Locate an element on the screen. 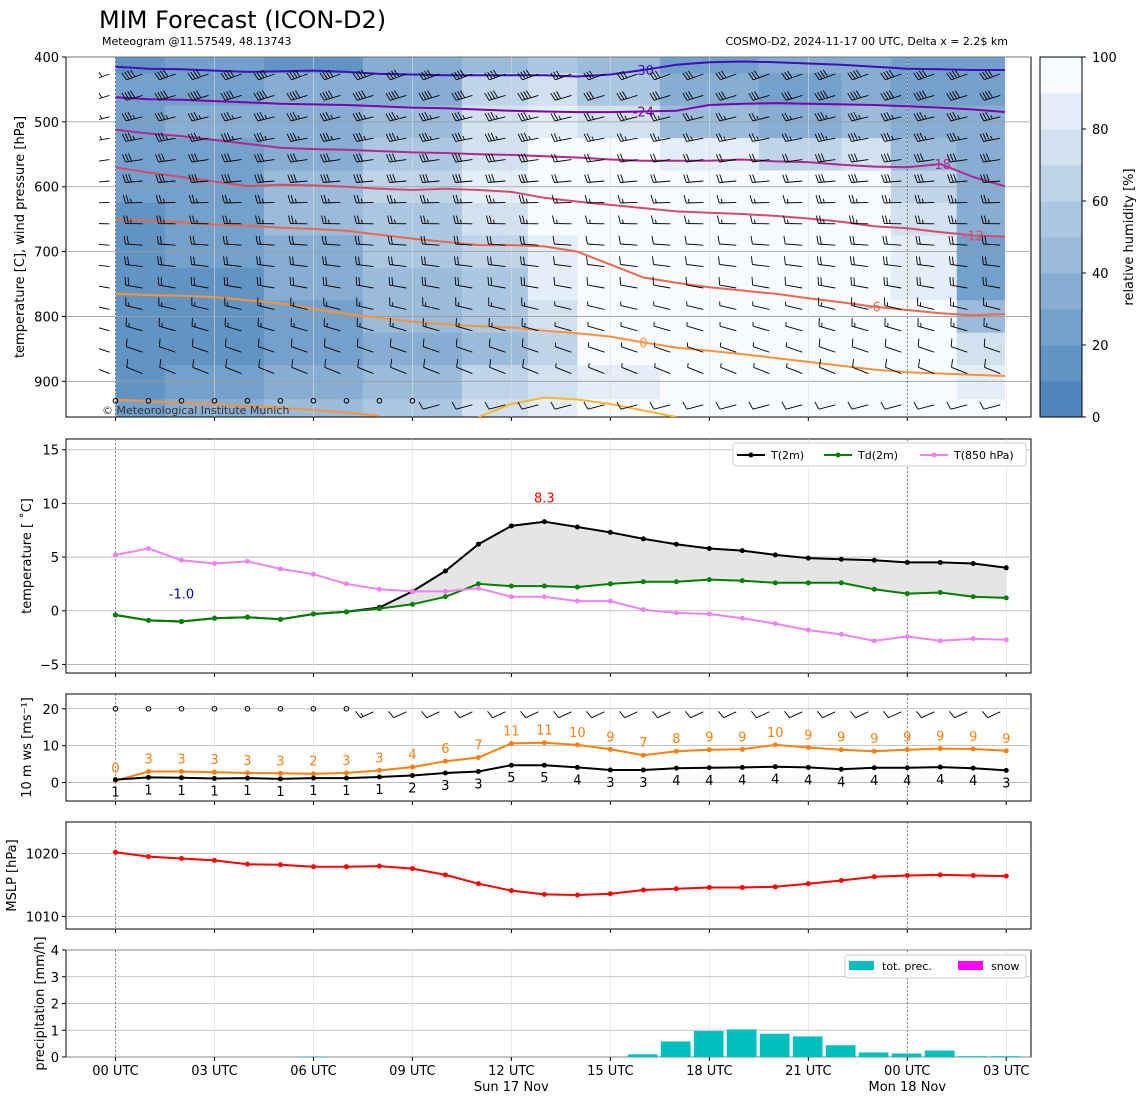 The height and width of the screenshot is (1105, 1148). gust-value-label: 2 is located at coordinates (313, 762).